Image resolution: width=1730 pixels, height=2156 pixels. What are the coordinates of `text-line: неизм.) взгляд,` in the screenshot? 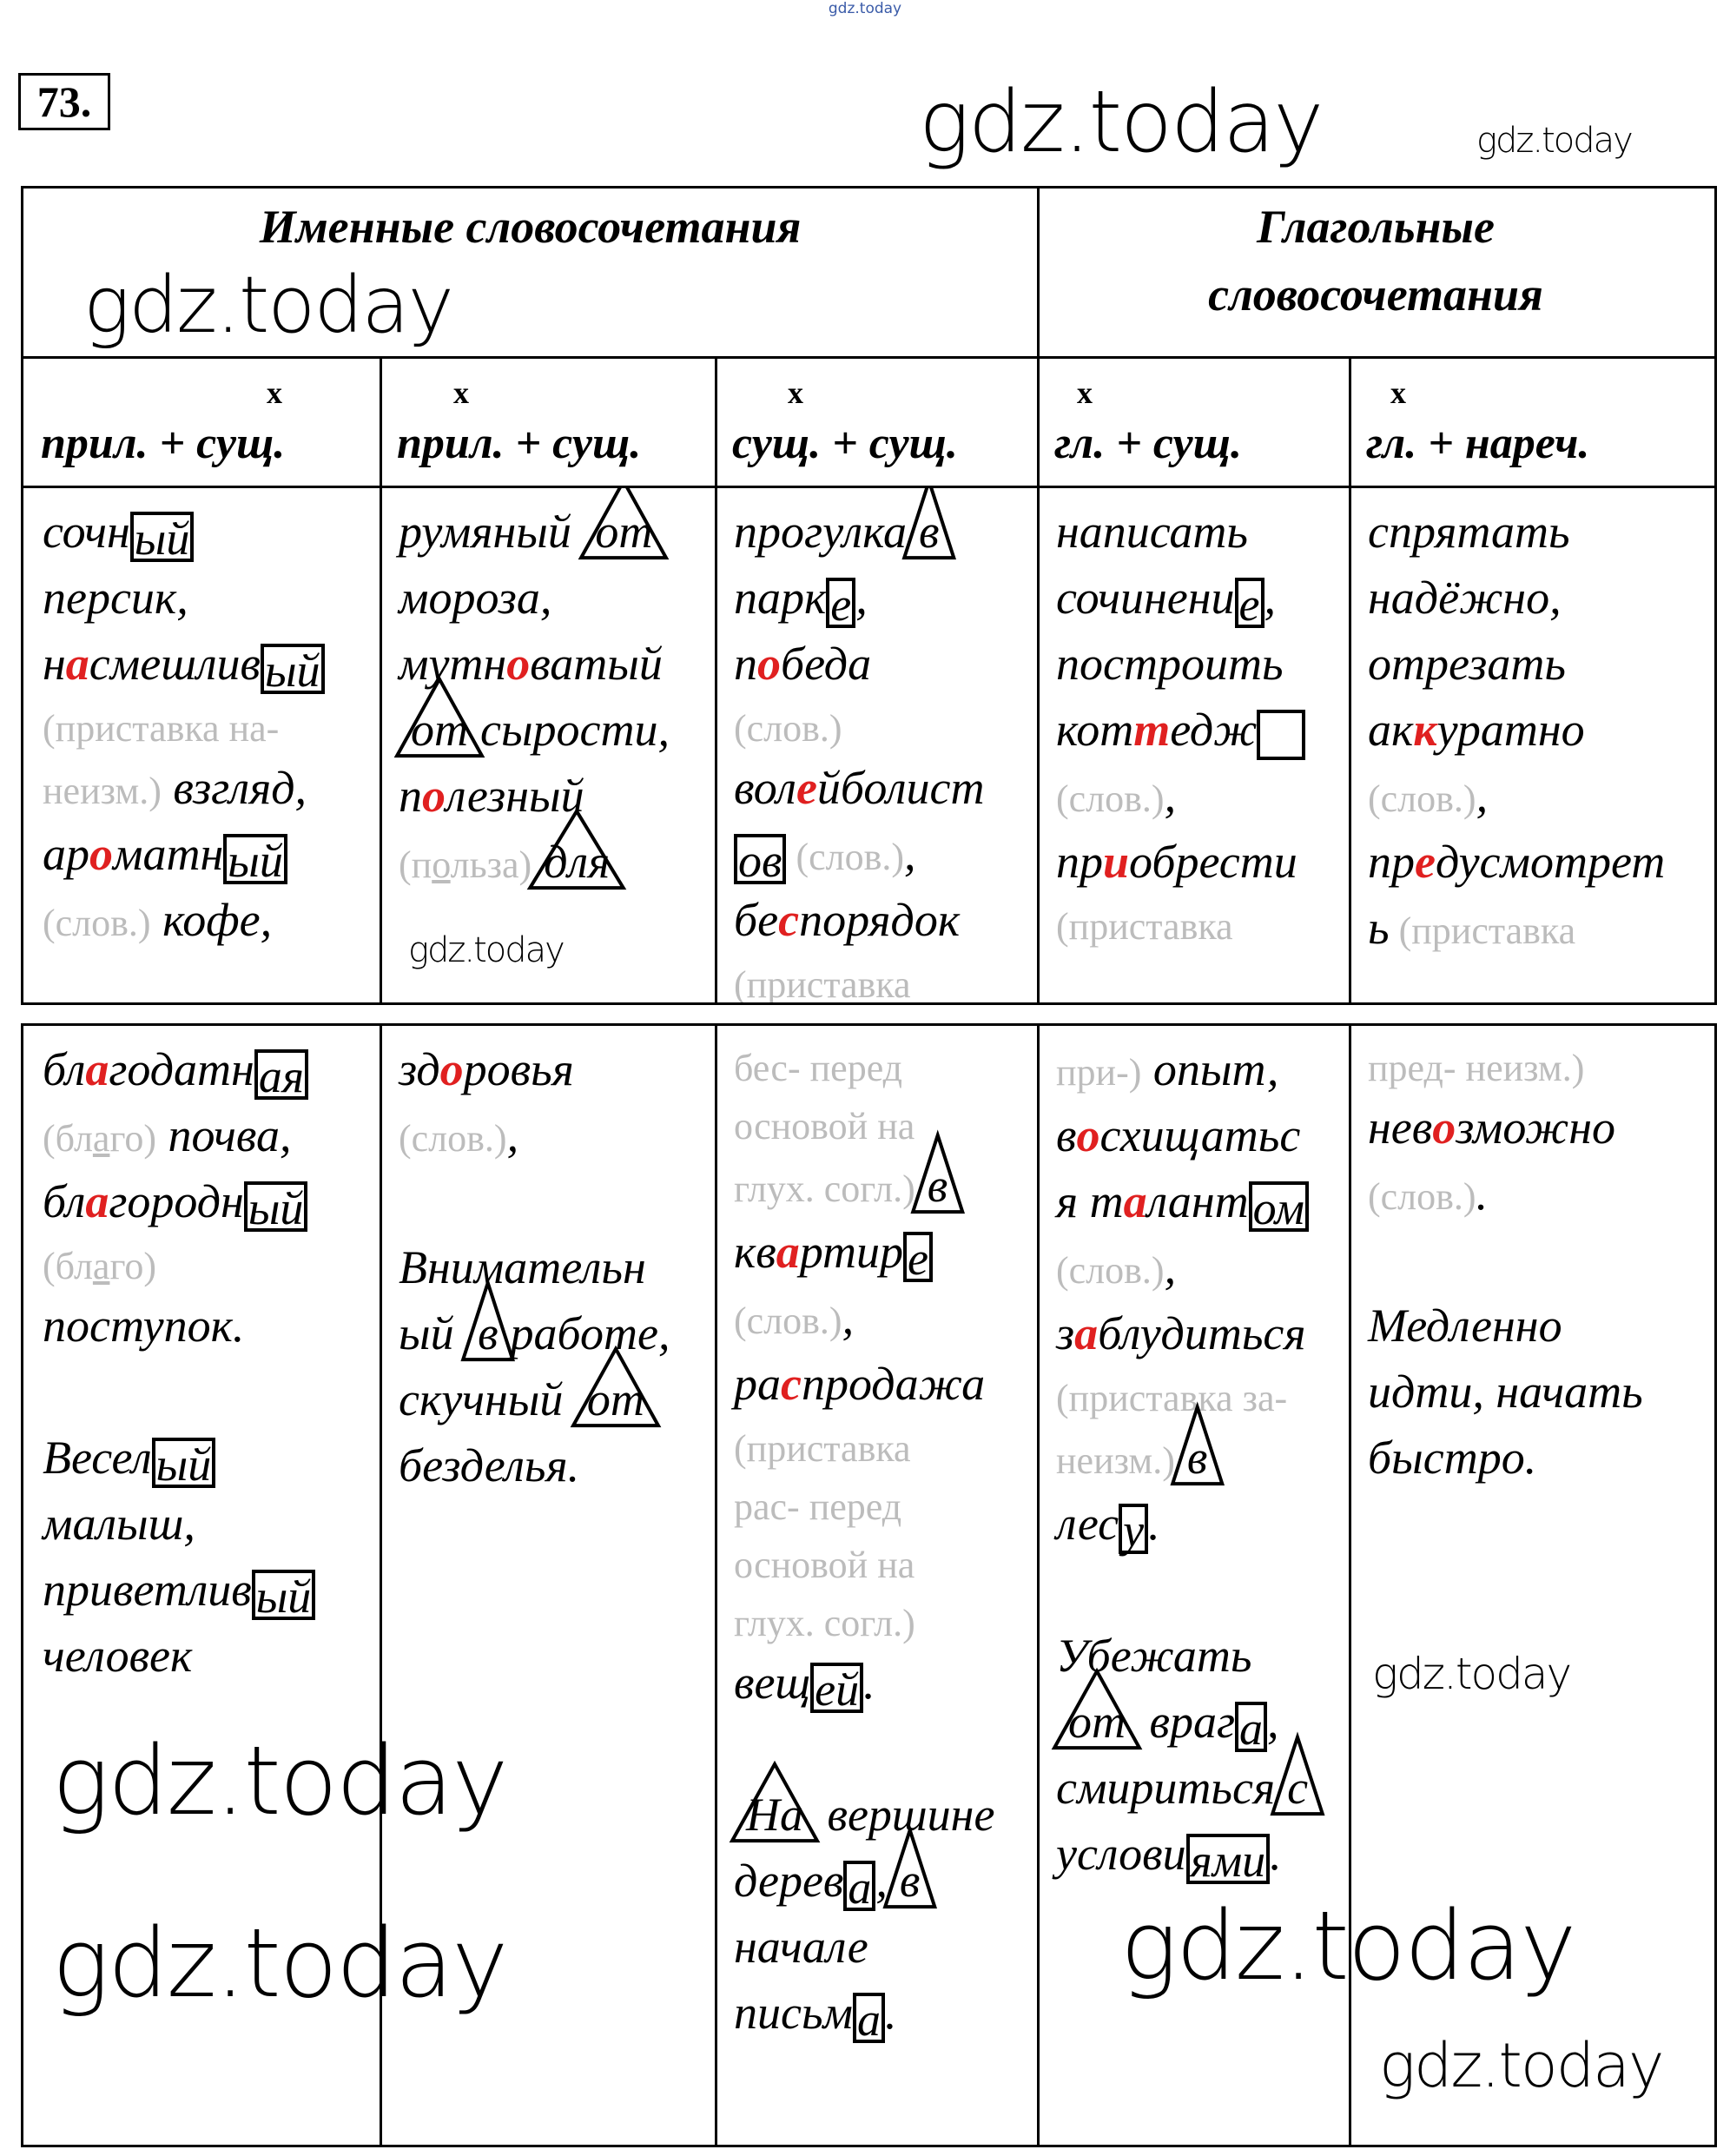 It's located at (212, 788).